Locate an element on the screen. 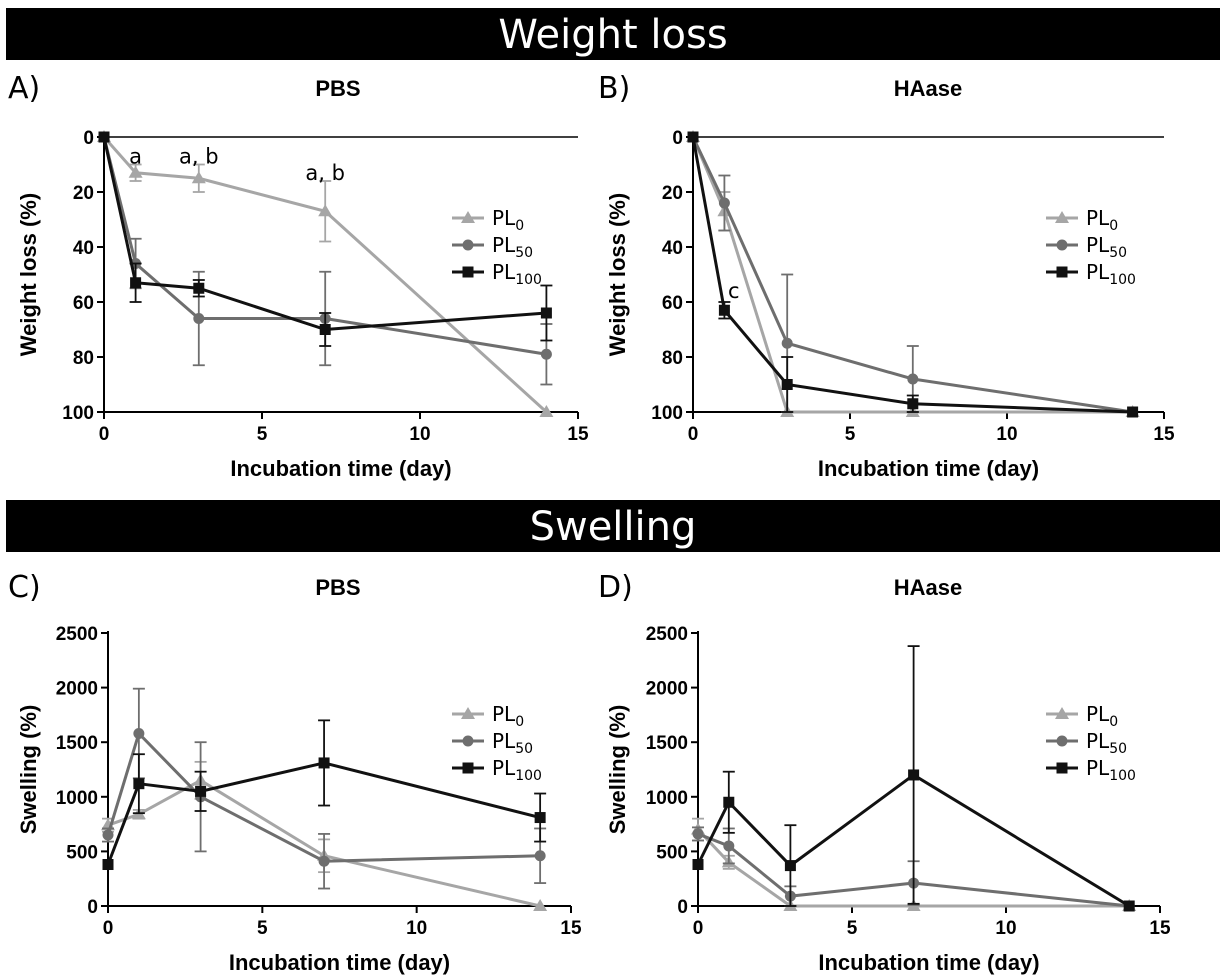 The height and width of the screenshot is (976, 1225). panel-title: HAase is located at coordinates (928, 88).